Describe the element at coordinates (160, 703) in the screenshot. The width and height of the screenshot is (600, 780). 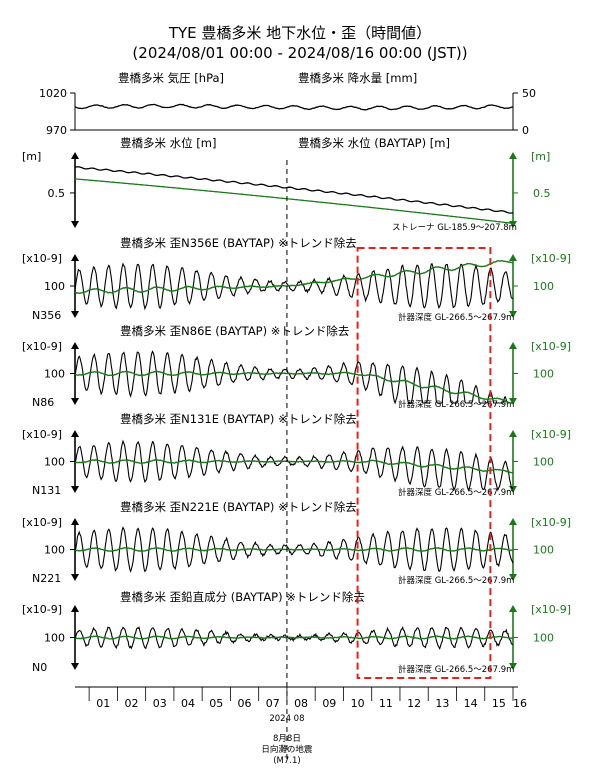
I see `x-tick-label: 03` at that location.